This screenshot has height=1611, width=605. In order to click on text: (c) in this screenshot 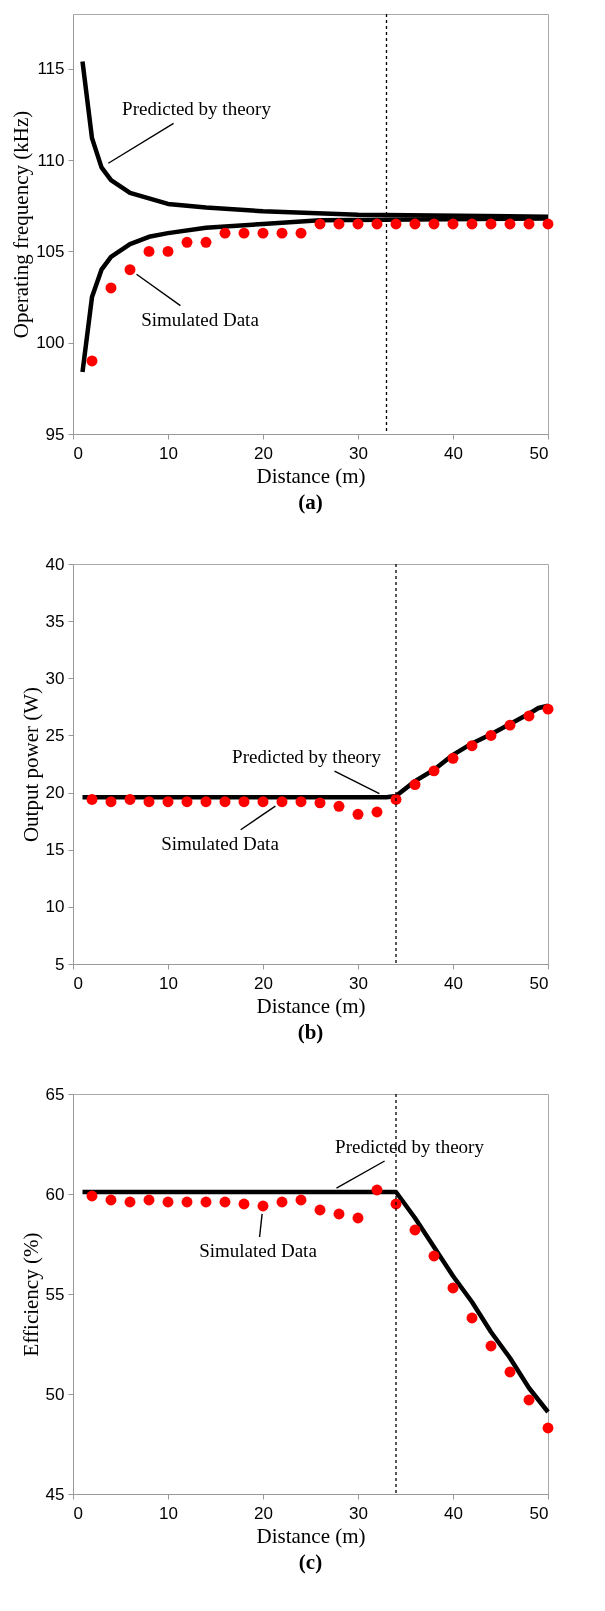, I will do `click(310, 1562)`.